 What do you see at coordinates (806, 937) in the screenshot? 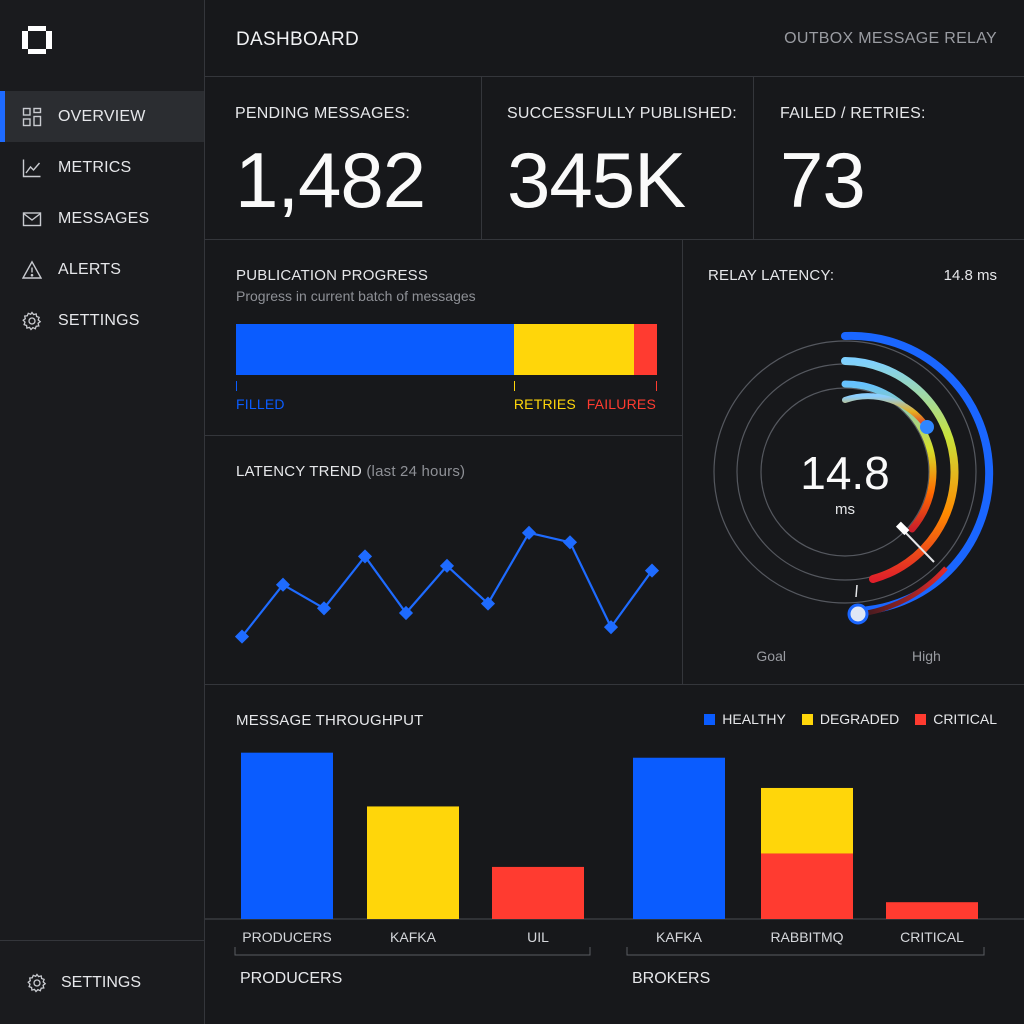
I see `bar-tick-label: RABBITMQ` at bounding box center [806, 937].